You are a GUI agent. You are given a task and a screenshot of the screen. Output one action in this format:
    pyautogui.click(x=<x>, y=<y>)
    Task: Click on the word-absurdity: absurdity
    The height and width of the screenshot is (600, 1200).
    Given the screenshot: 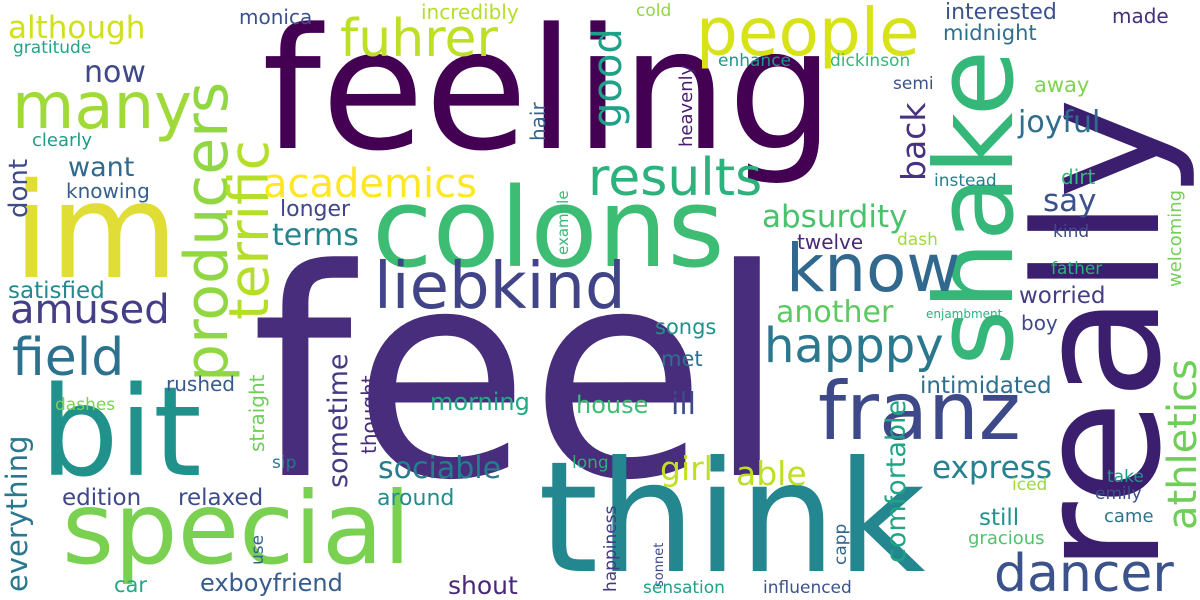 What is the action you would take?
    pyautogui.click(x=835, y=217)
    